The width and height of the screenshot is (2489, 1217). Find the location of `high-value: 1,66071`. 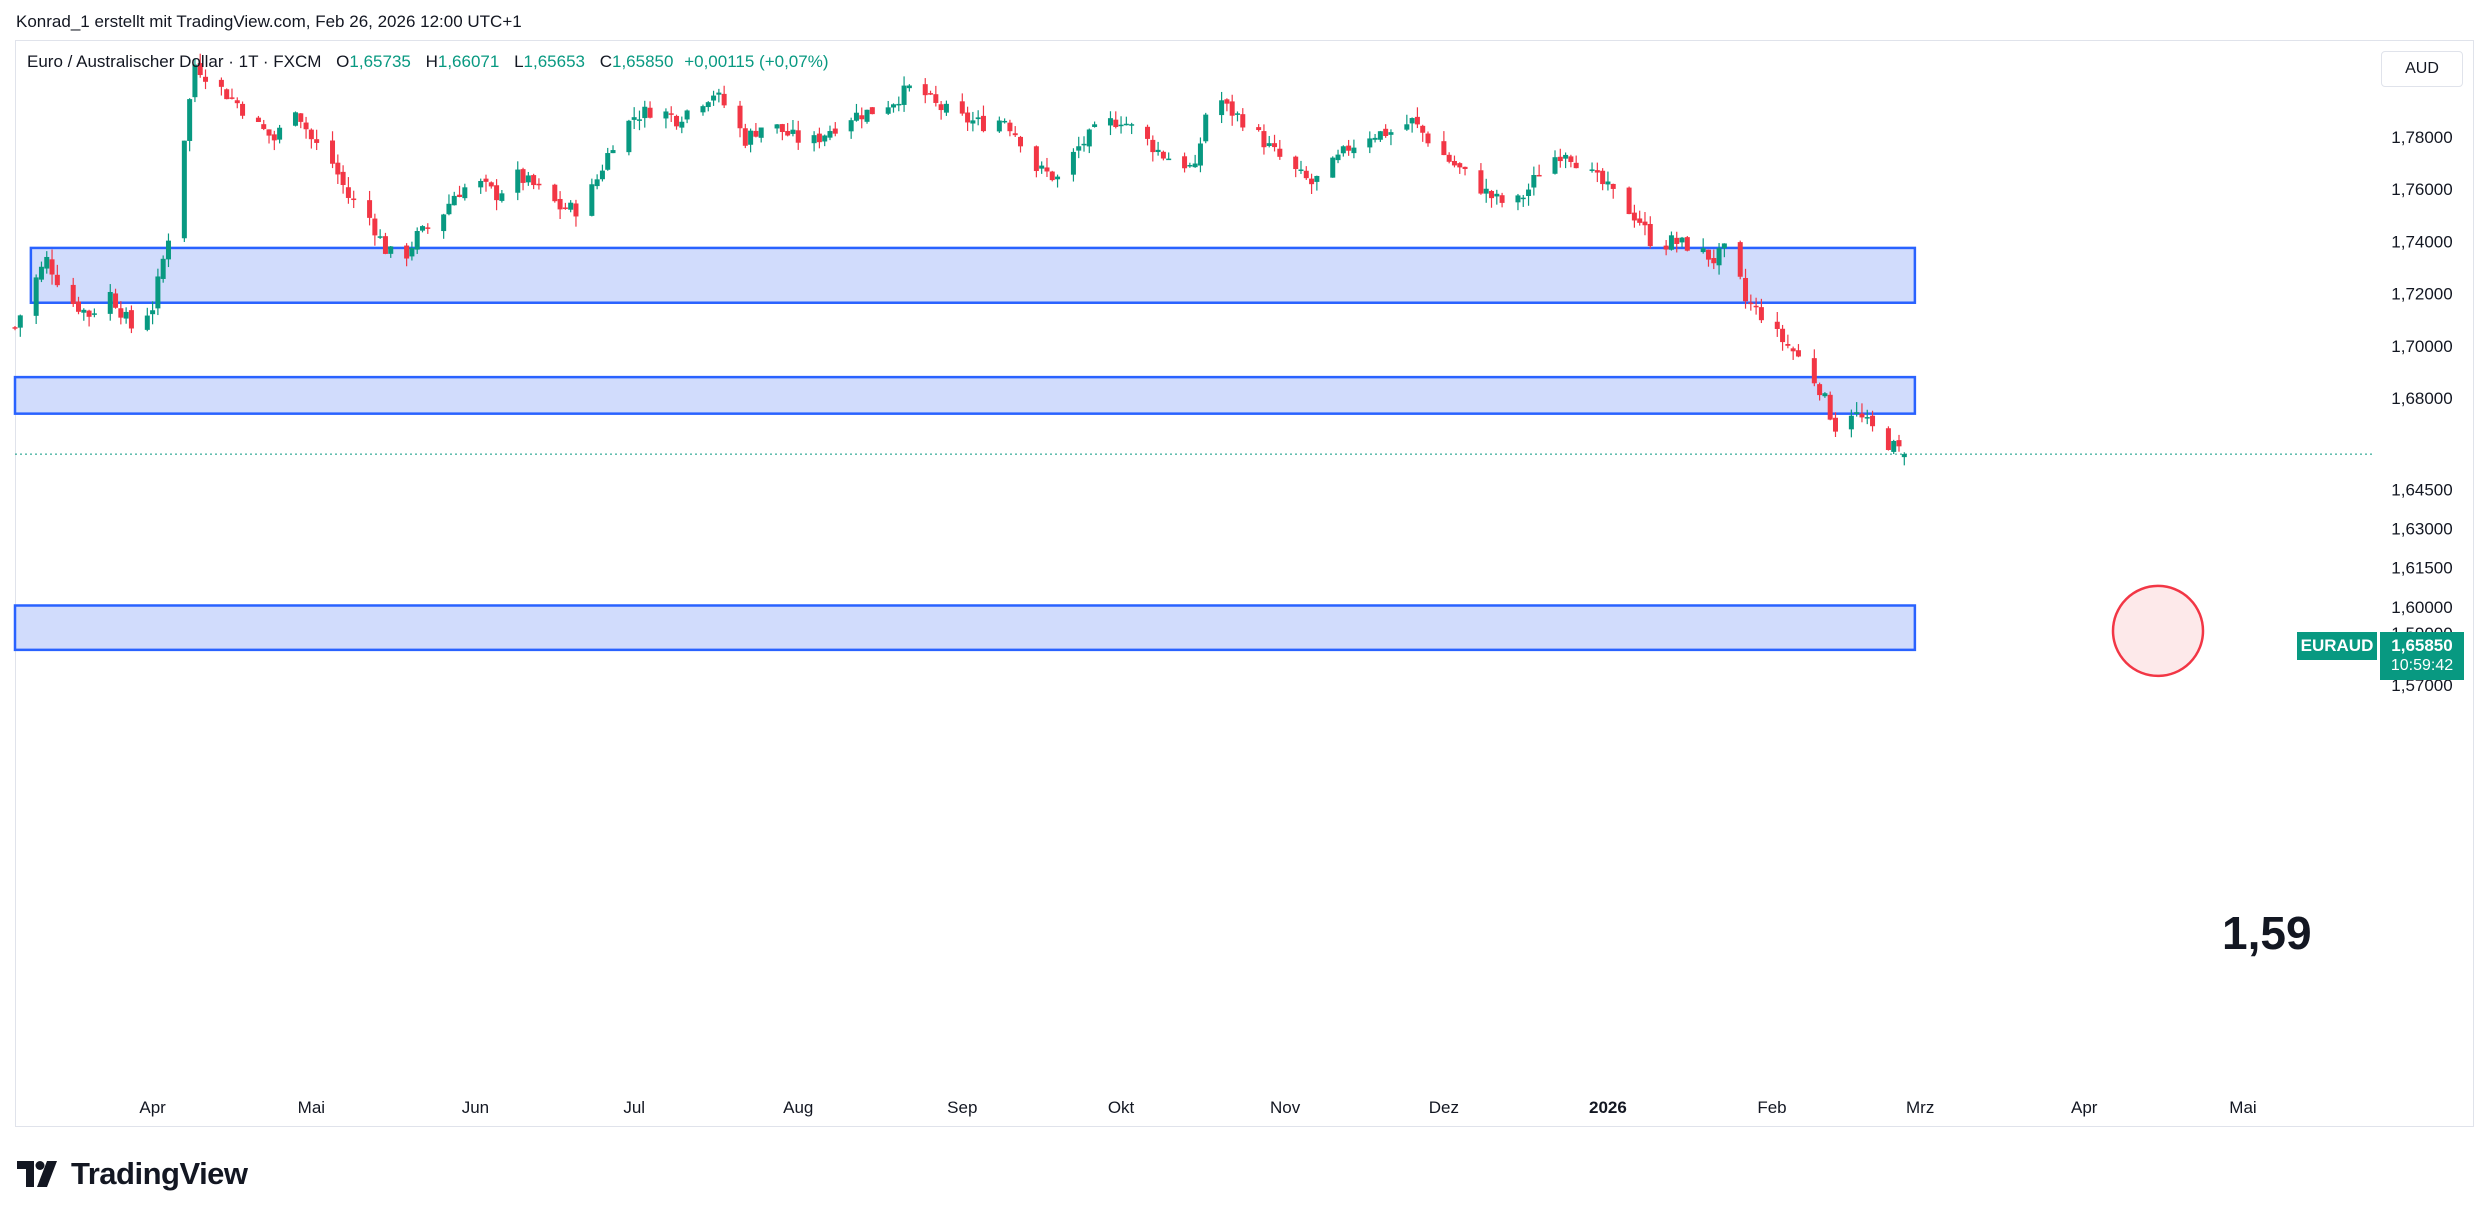

high-value: 1,66071 is located at coordinates (468, 61).